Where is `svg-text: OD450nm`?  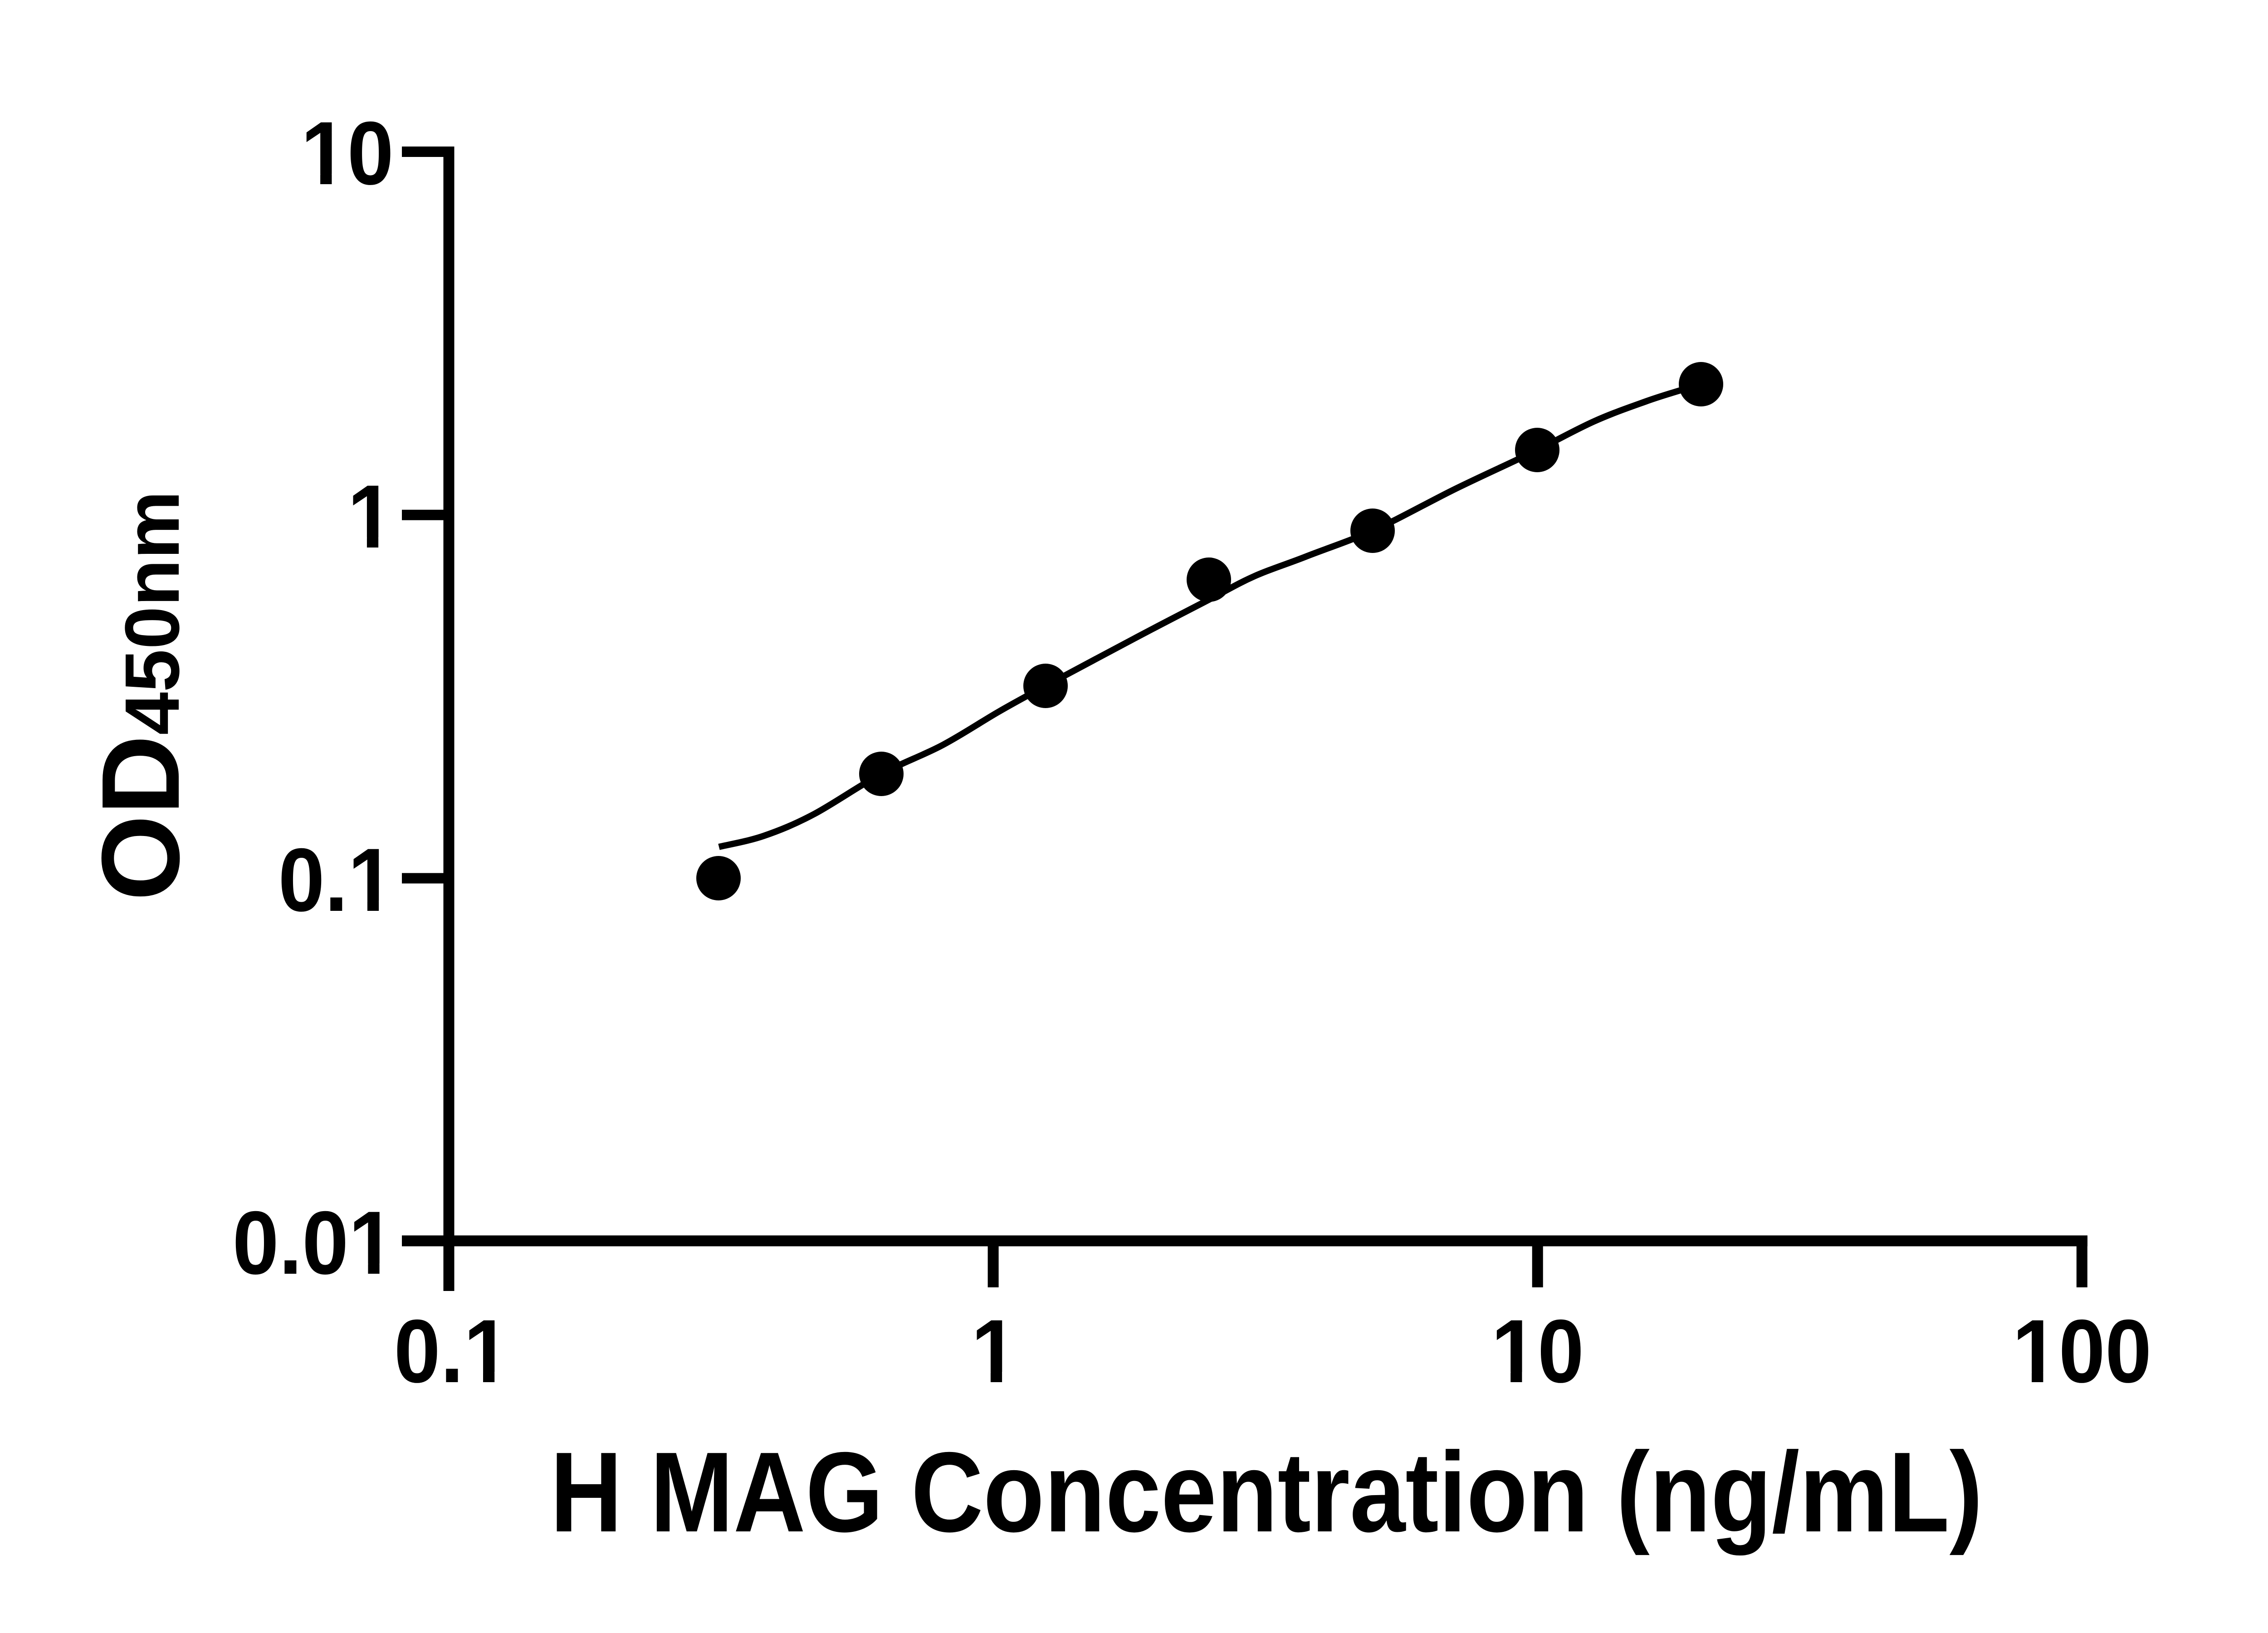
svg-text: OD450nm is located at coordinates (140, 696).